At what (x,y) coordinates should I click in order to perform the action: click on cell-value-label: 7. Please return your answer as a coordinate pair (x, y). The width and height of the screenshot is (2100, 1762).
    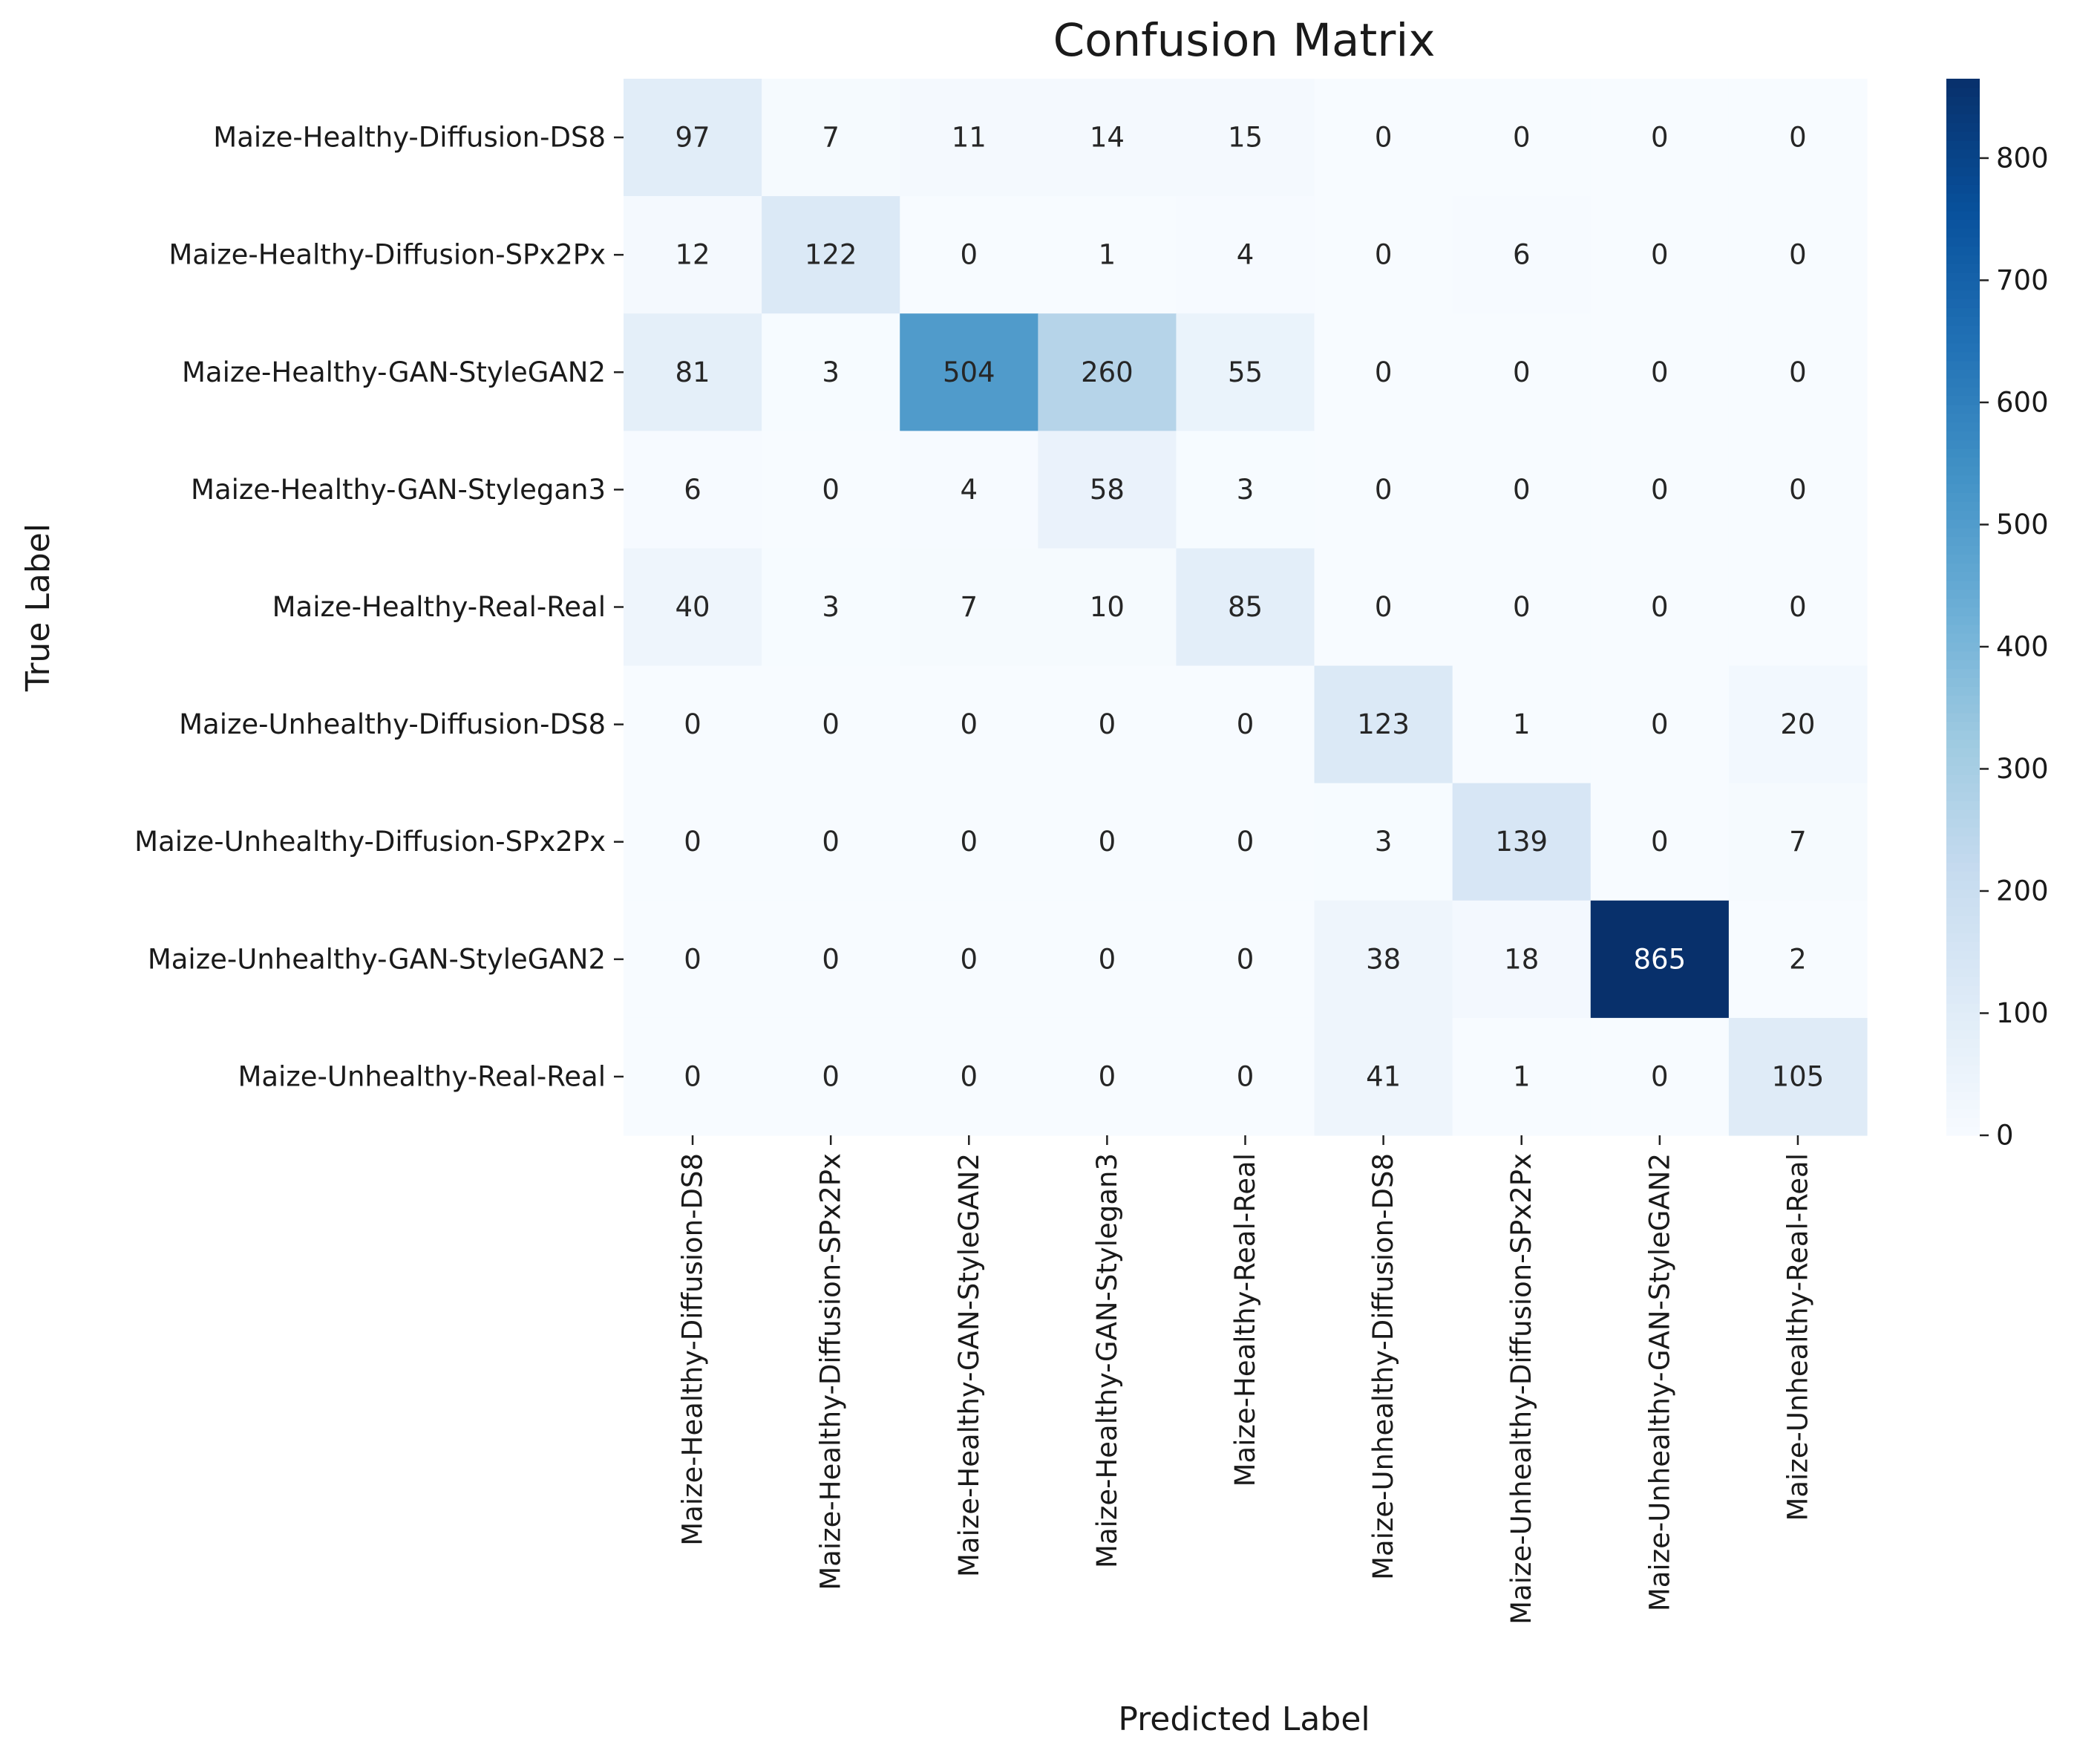
    Looking at the image, I should click on (970, 607).